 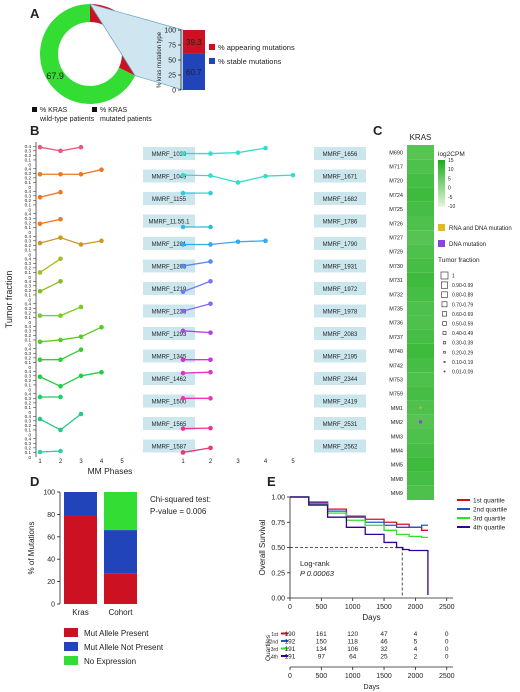 What do you see at coordinates (278, 573) in the screenshot?
I see `y-tick-label: 0.25` at bounding box center [278, 573].